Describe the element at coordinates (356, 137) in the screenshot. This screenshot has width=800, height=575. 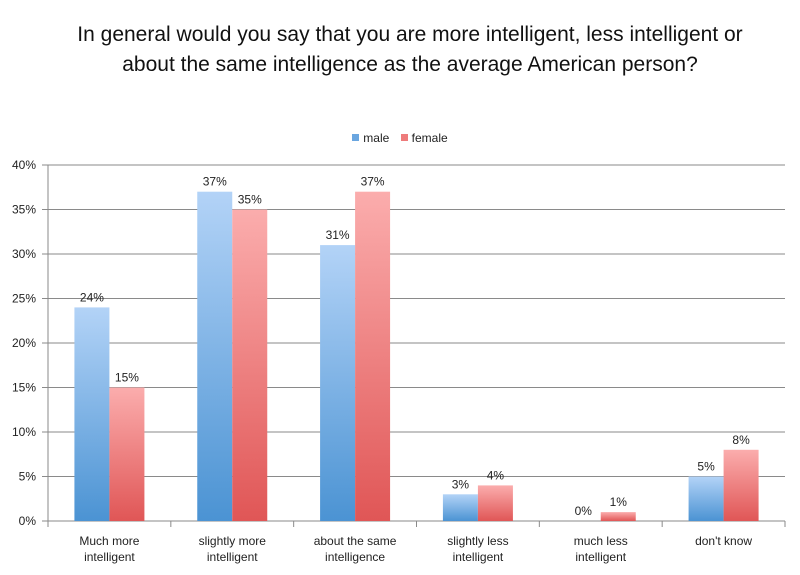
I see `legend-swatch-male` at that location.